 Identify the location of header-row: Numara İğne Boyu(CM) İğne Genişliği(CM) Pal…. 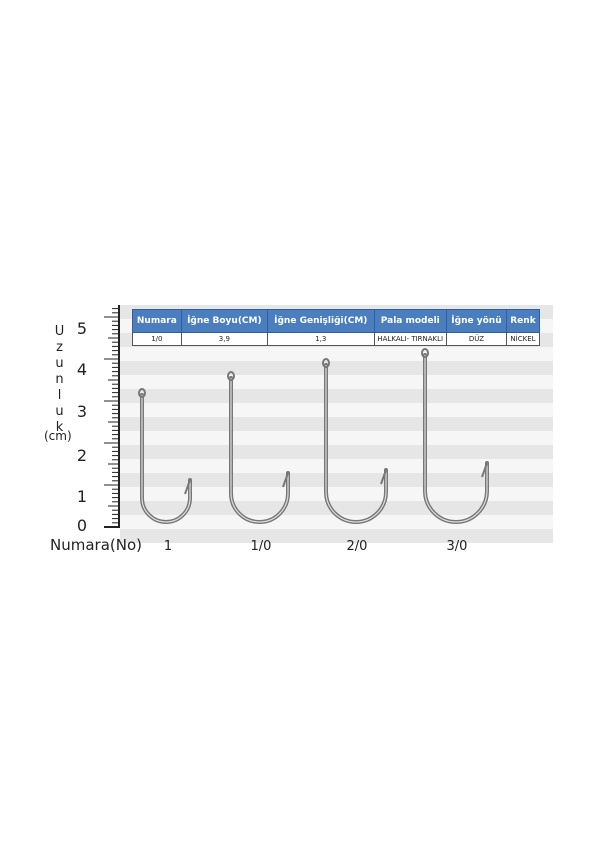
(336, 321).